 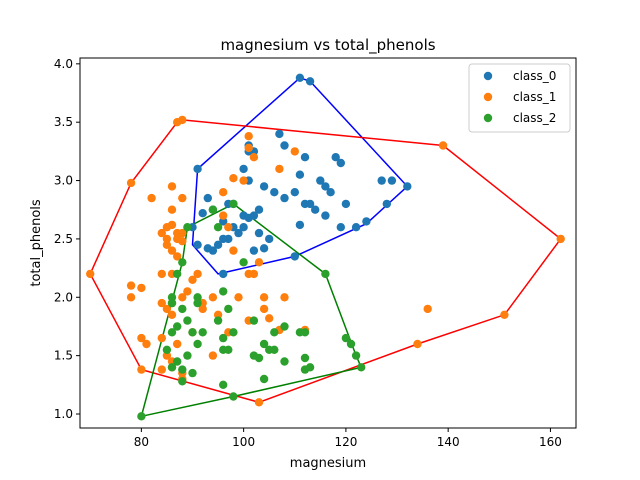 What do you see at coordinates (63, 64) in the screenshot?
I see `y-tick-label: 4.0` at bounding box center [63, 64].